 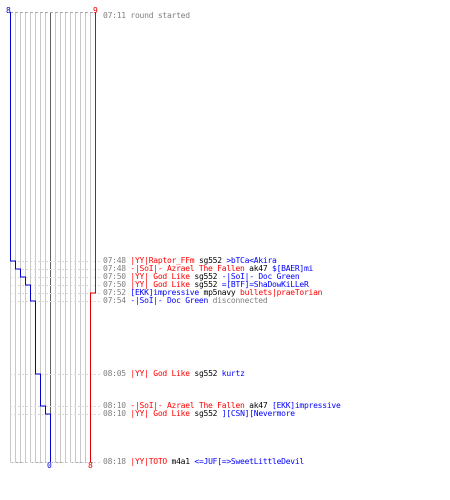 I want to click on killer-name: |YY|Raptor_FFm, so click(x=162, y=260).